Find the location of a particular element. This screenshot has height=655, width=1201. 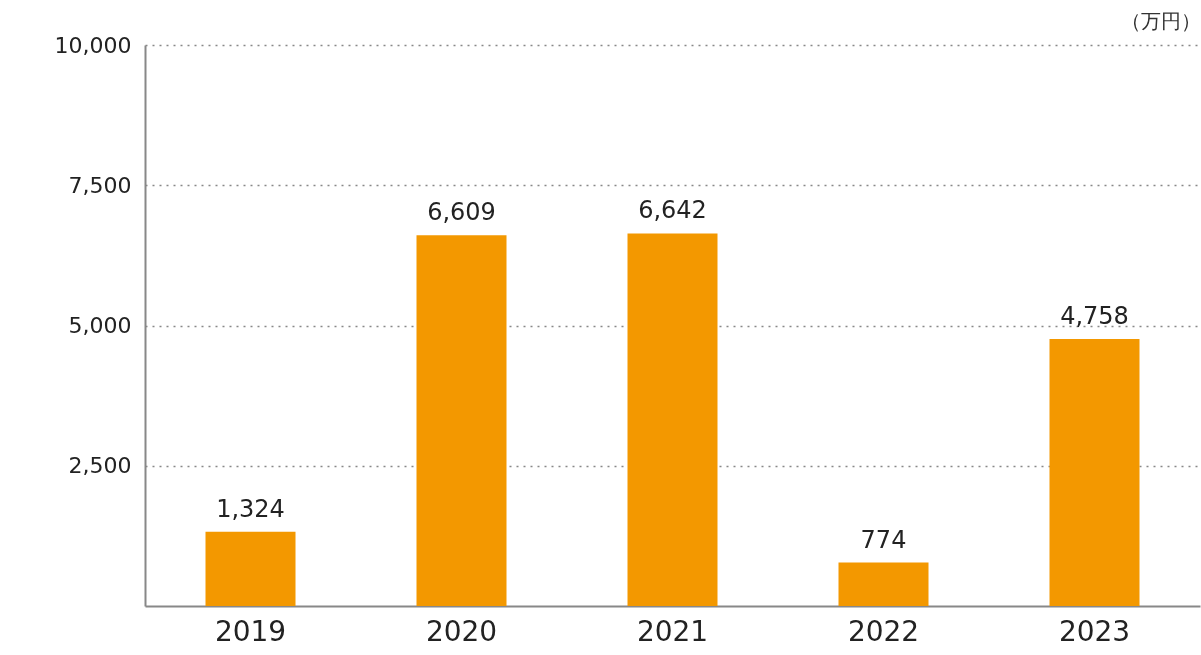

y-axis-title: （万円） is located at coordinates (1160, 20).